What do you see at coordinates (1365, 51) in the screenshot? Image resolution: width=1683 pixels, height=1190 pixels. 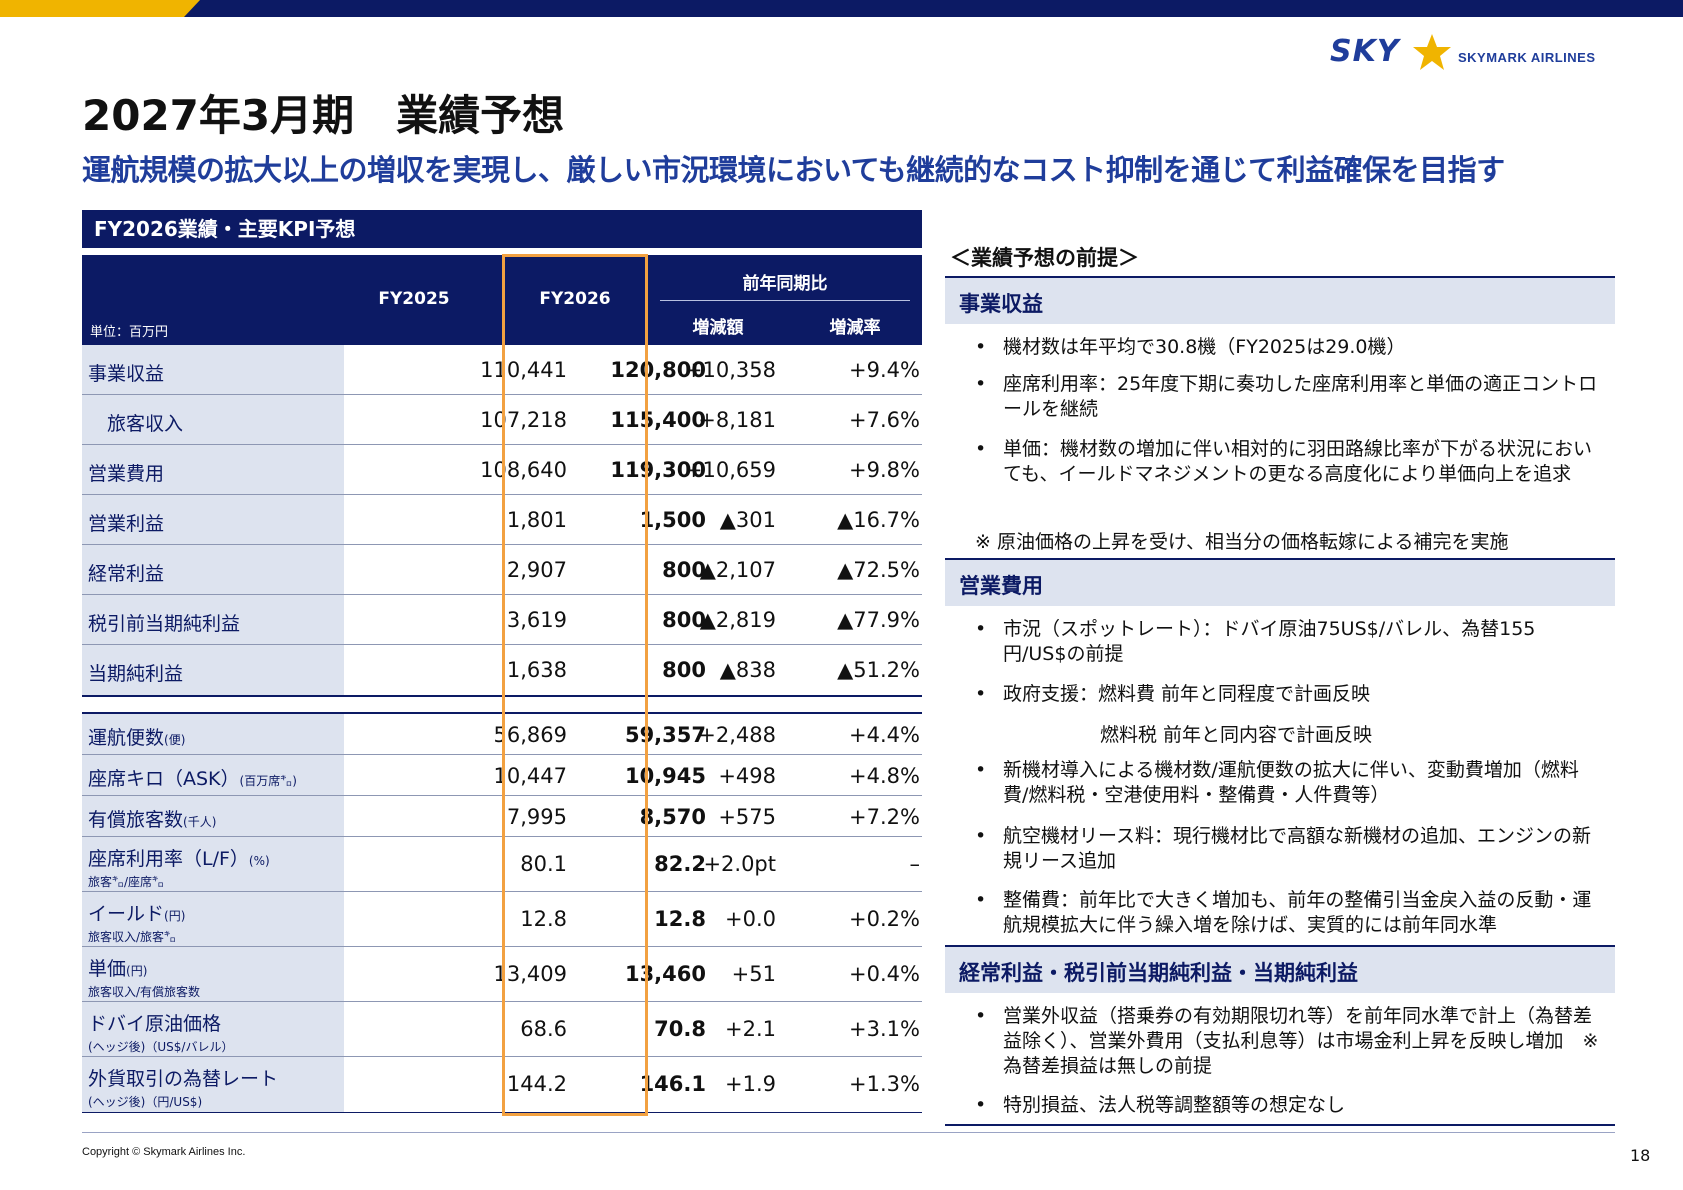 I see `logo-sky-text: SKY` at bounding box center [1365, 51].